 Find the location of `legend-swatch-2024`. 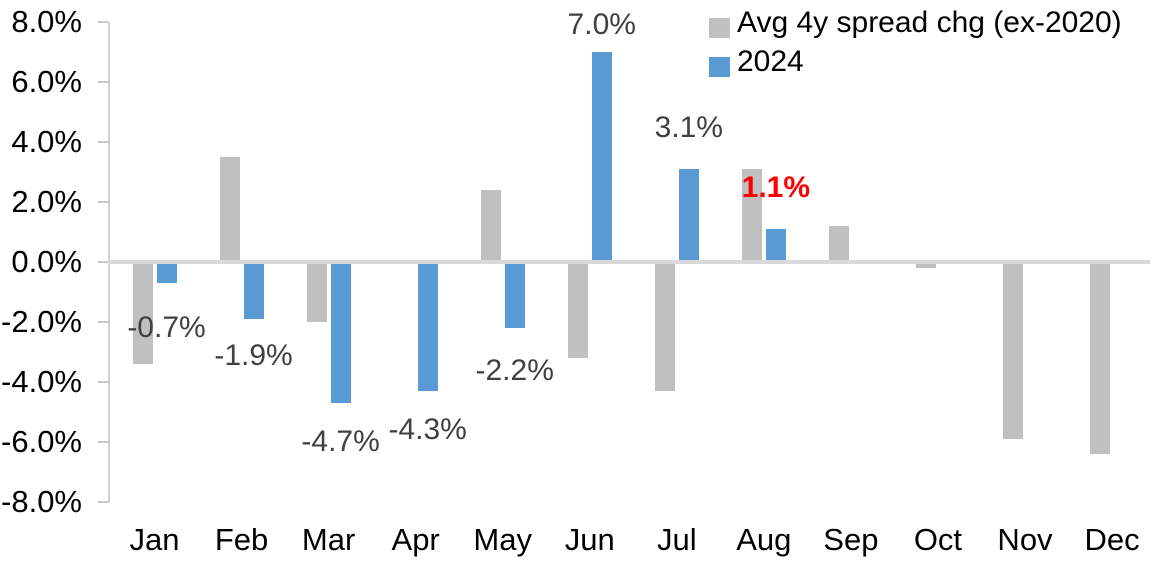

legend-swatch-2024 is located at coordinates (719, 67).